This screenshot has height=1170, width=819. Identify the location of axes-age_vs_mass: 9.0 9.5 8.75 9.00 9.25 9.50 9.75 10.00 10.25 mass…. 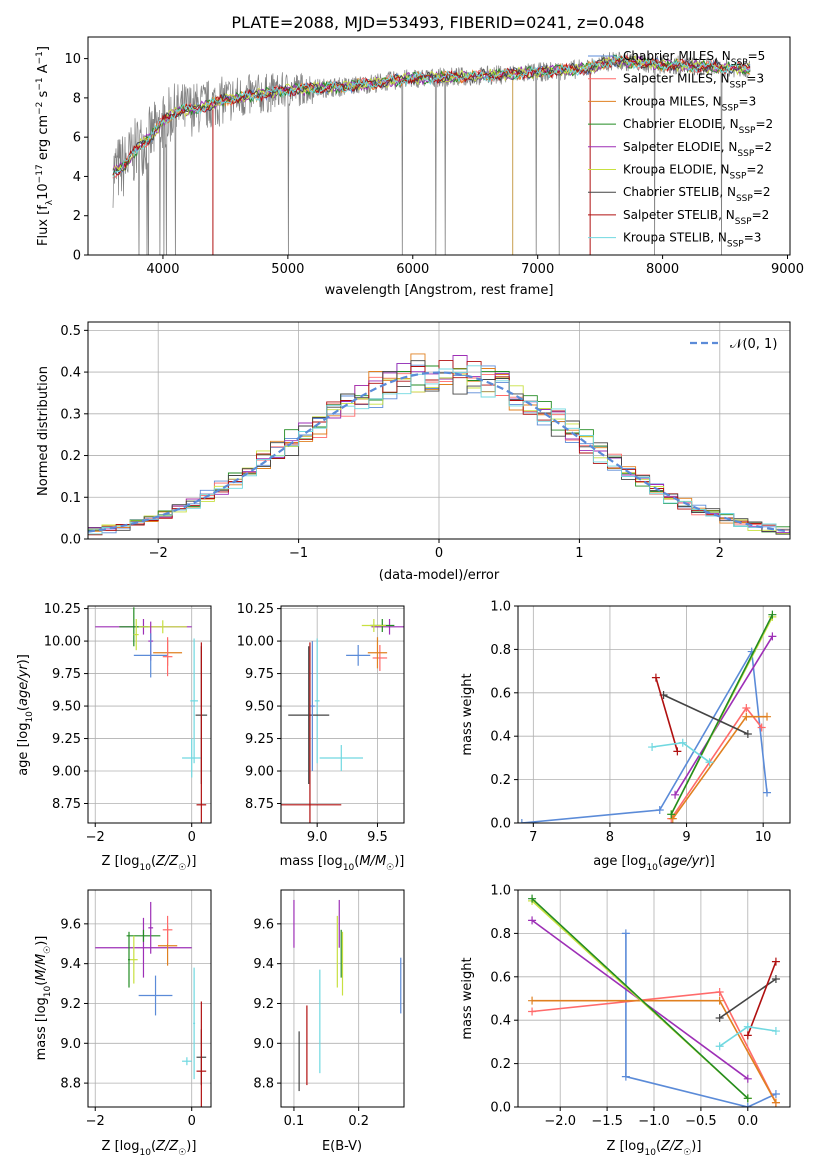
(321, 737).